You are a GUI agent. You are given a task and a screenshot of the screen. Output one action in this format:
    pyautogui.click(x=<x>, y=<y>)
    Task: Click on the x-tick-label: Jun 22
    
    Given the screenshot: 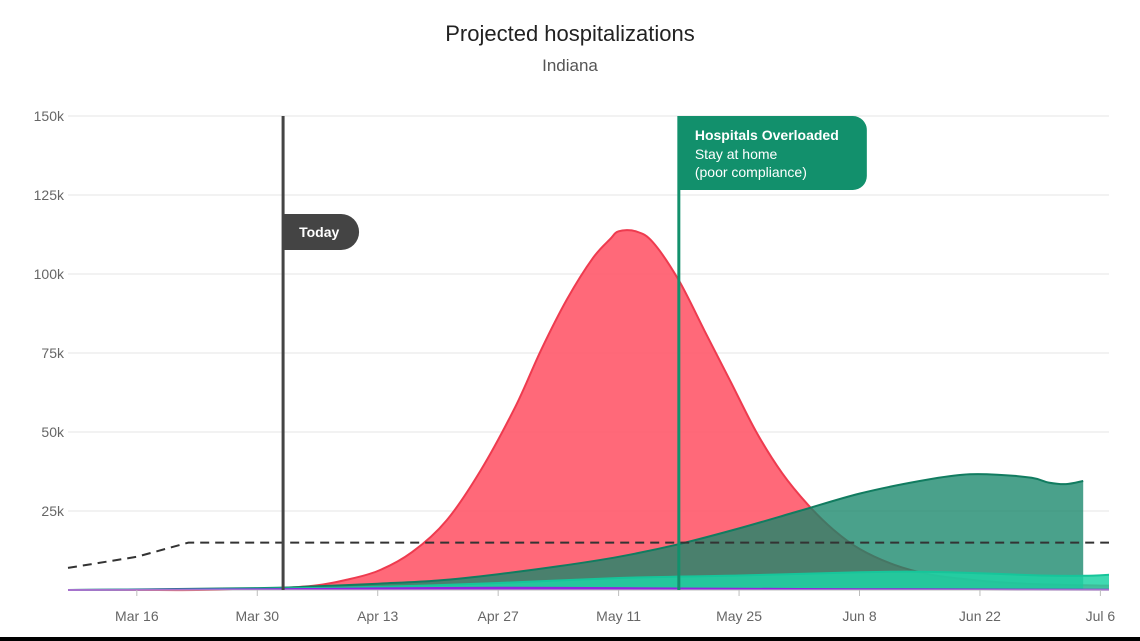 What is the action you would take?
    pyautogui.click(x=980, y=616)
    